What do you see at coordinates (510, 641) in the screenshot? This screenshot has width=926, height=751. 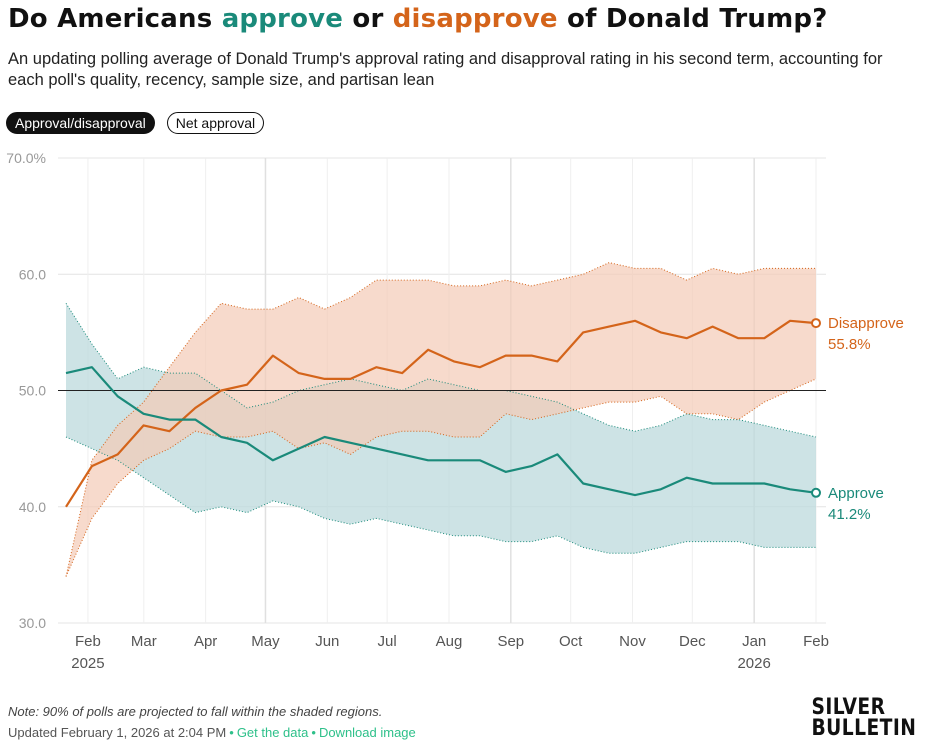 I see `x-tick-label: Sep` at bounding box center [510, 641].